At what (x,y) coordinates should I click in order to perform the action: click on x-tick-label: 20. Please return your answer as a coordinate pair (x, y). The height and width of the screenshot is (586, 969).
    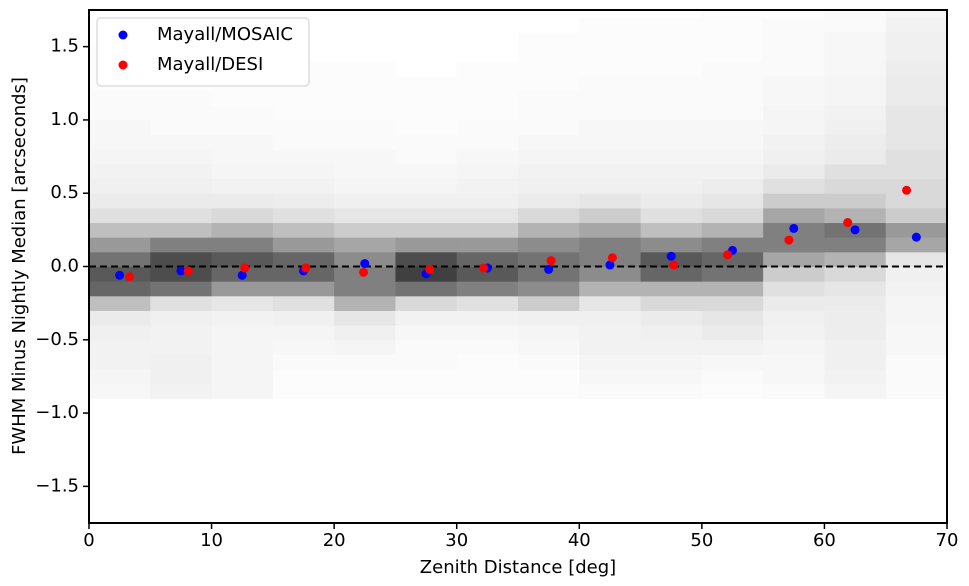
    Looking at the image, I should click on (334, 540).